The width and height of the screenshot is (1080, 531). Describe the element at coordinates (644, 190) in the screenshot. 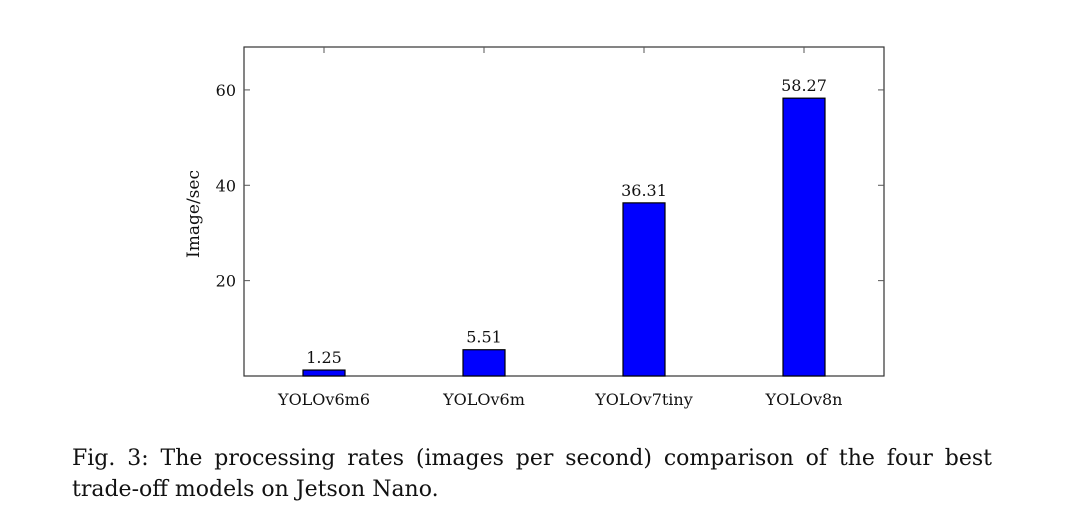

I see `data-label: 36.31` at that location.